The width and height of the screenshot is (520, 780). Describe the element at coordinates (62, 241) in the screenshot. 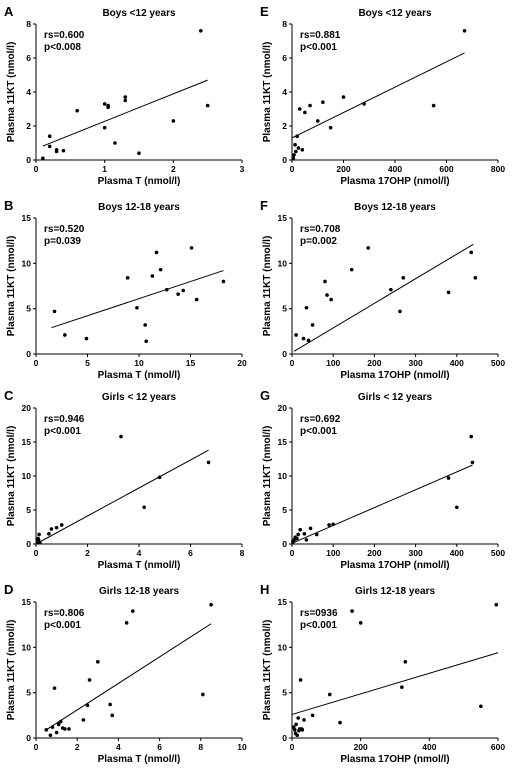

I see `stat-annotation: p=0.039` at that location.